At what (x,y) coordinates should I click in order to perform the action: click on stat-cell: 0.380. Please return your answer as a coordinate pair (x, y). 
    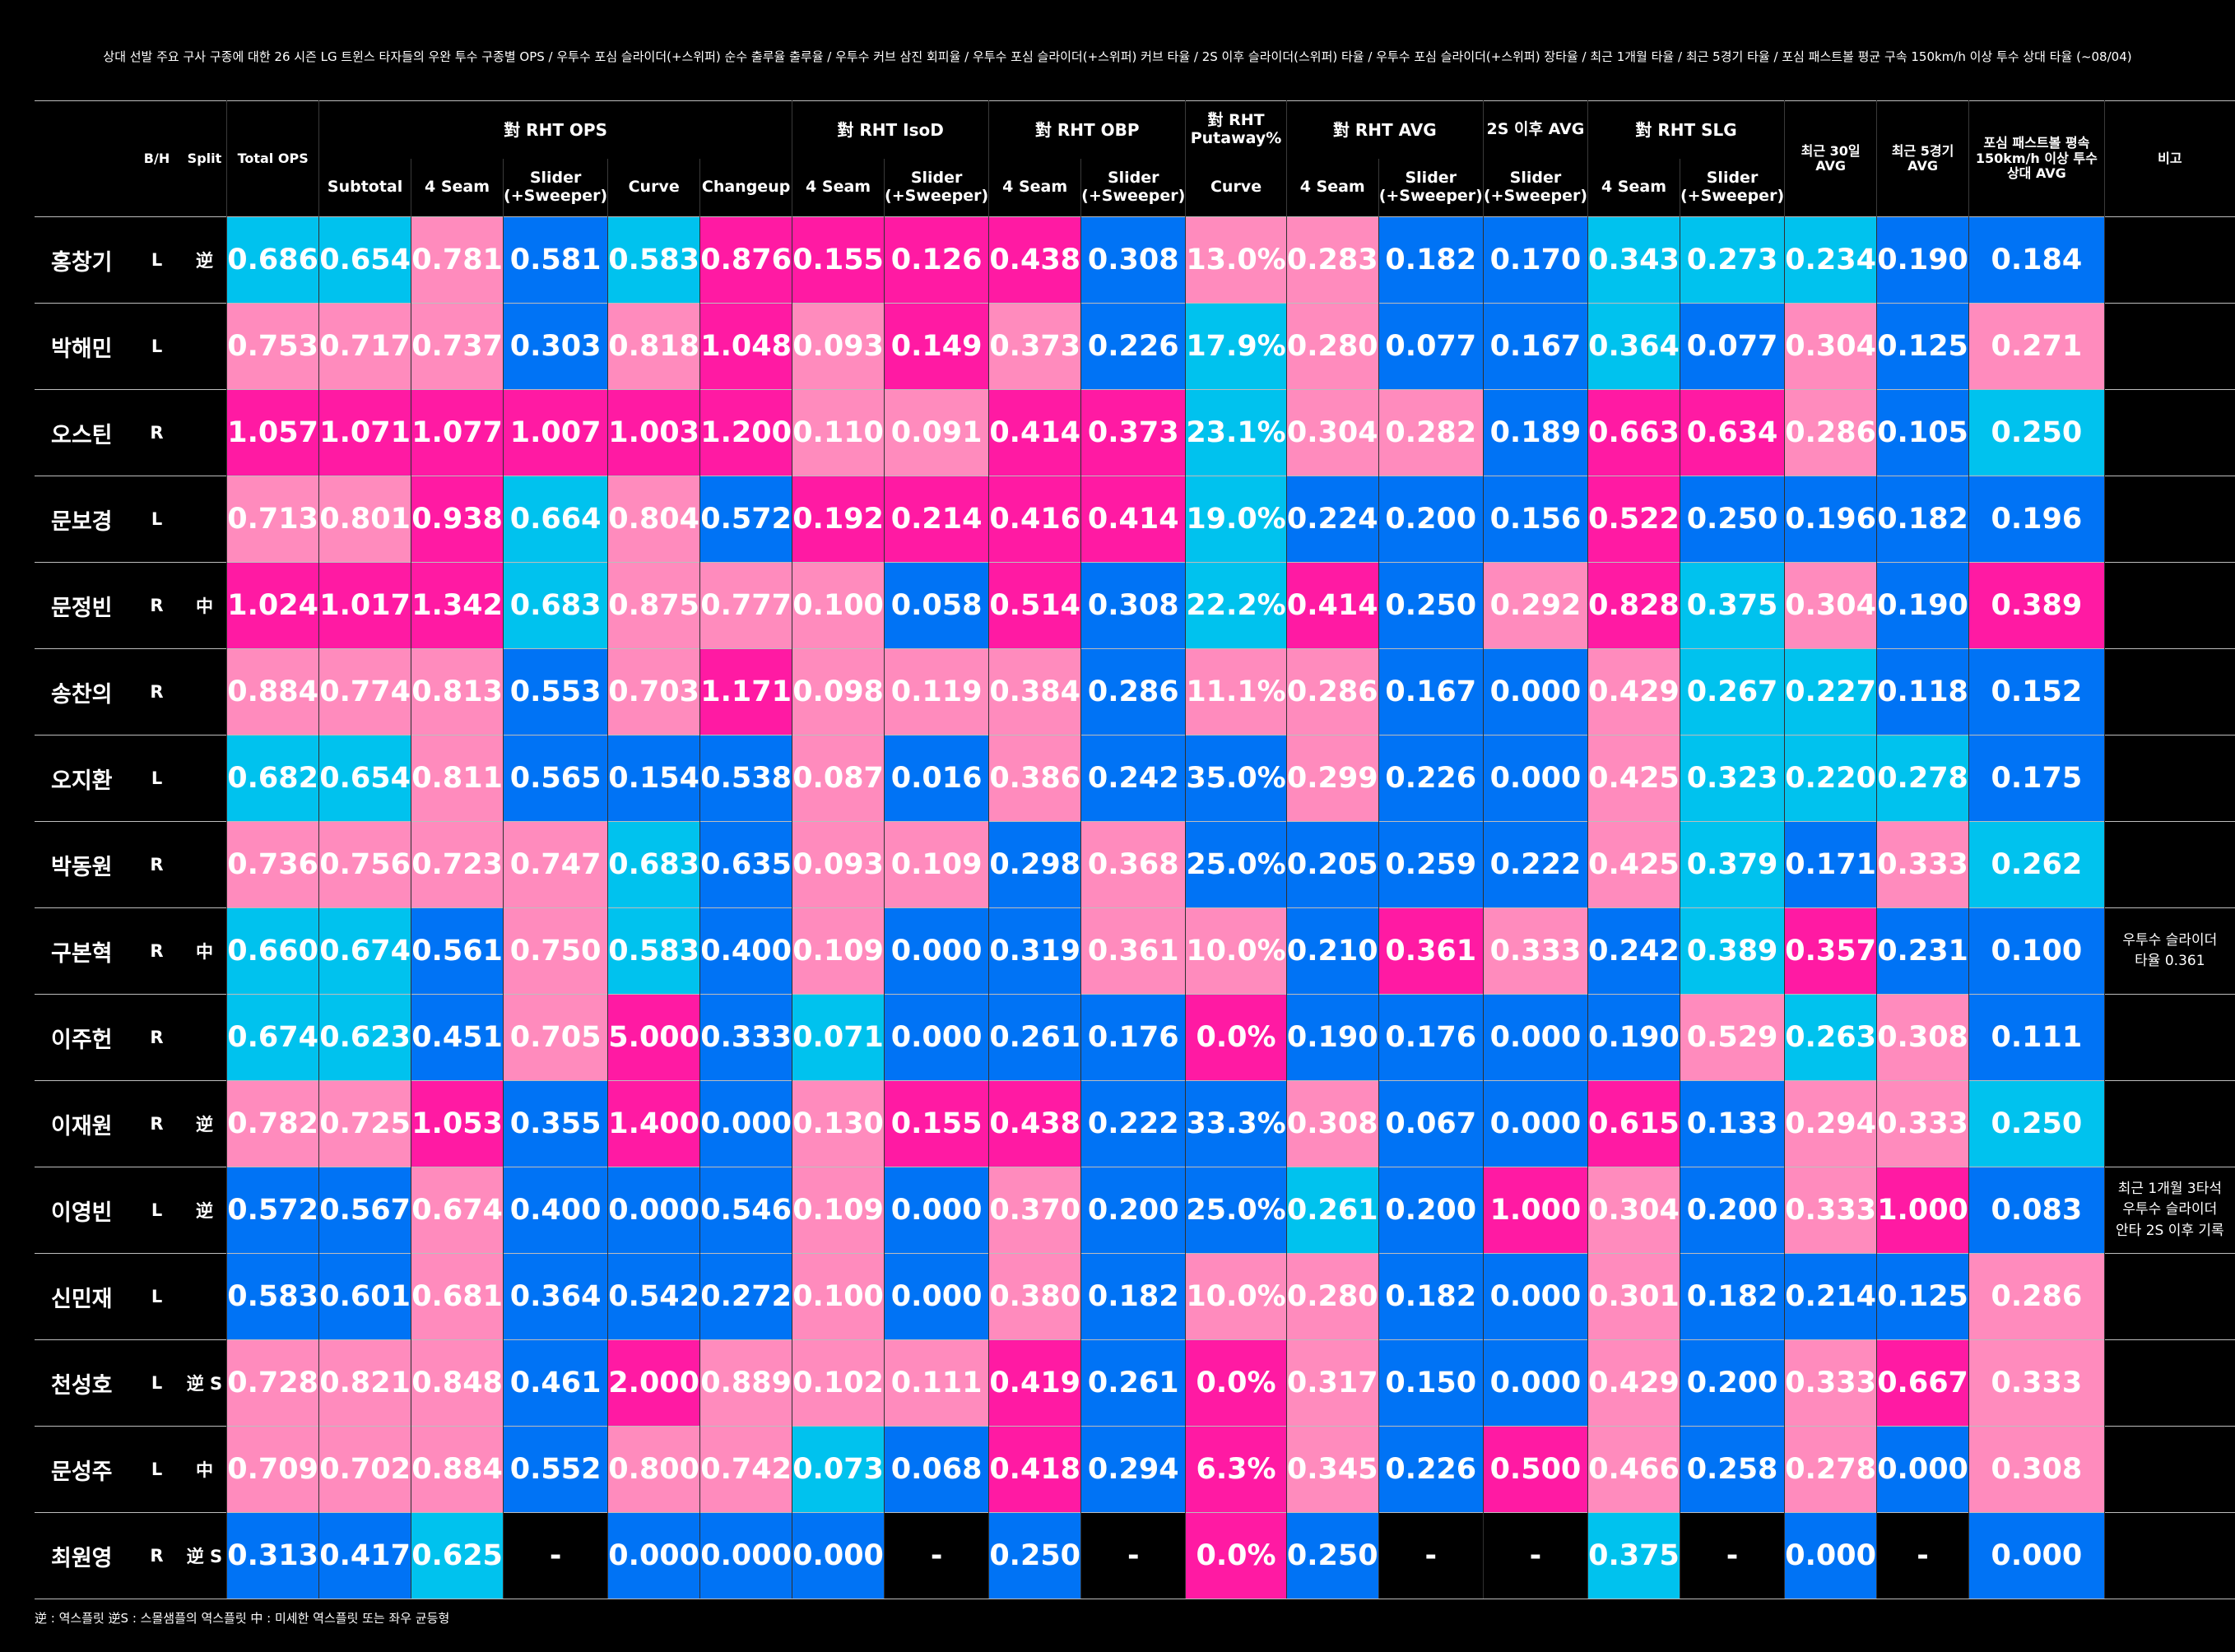
    Looking at the image, I should click on (1035, 1296).